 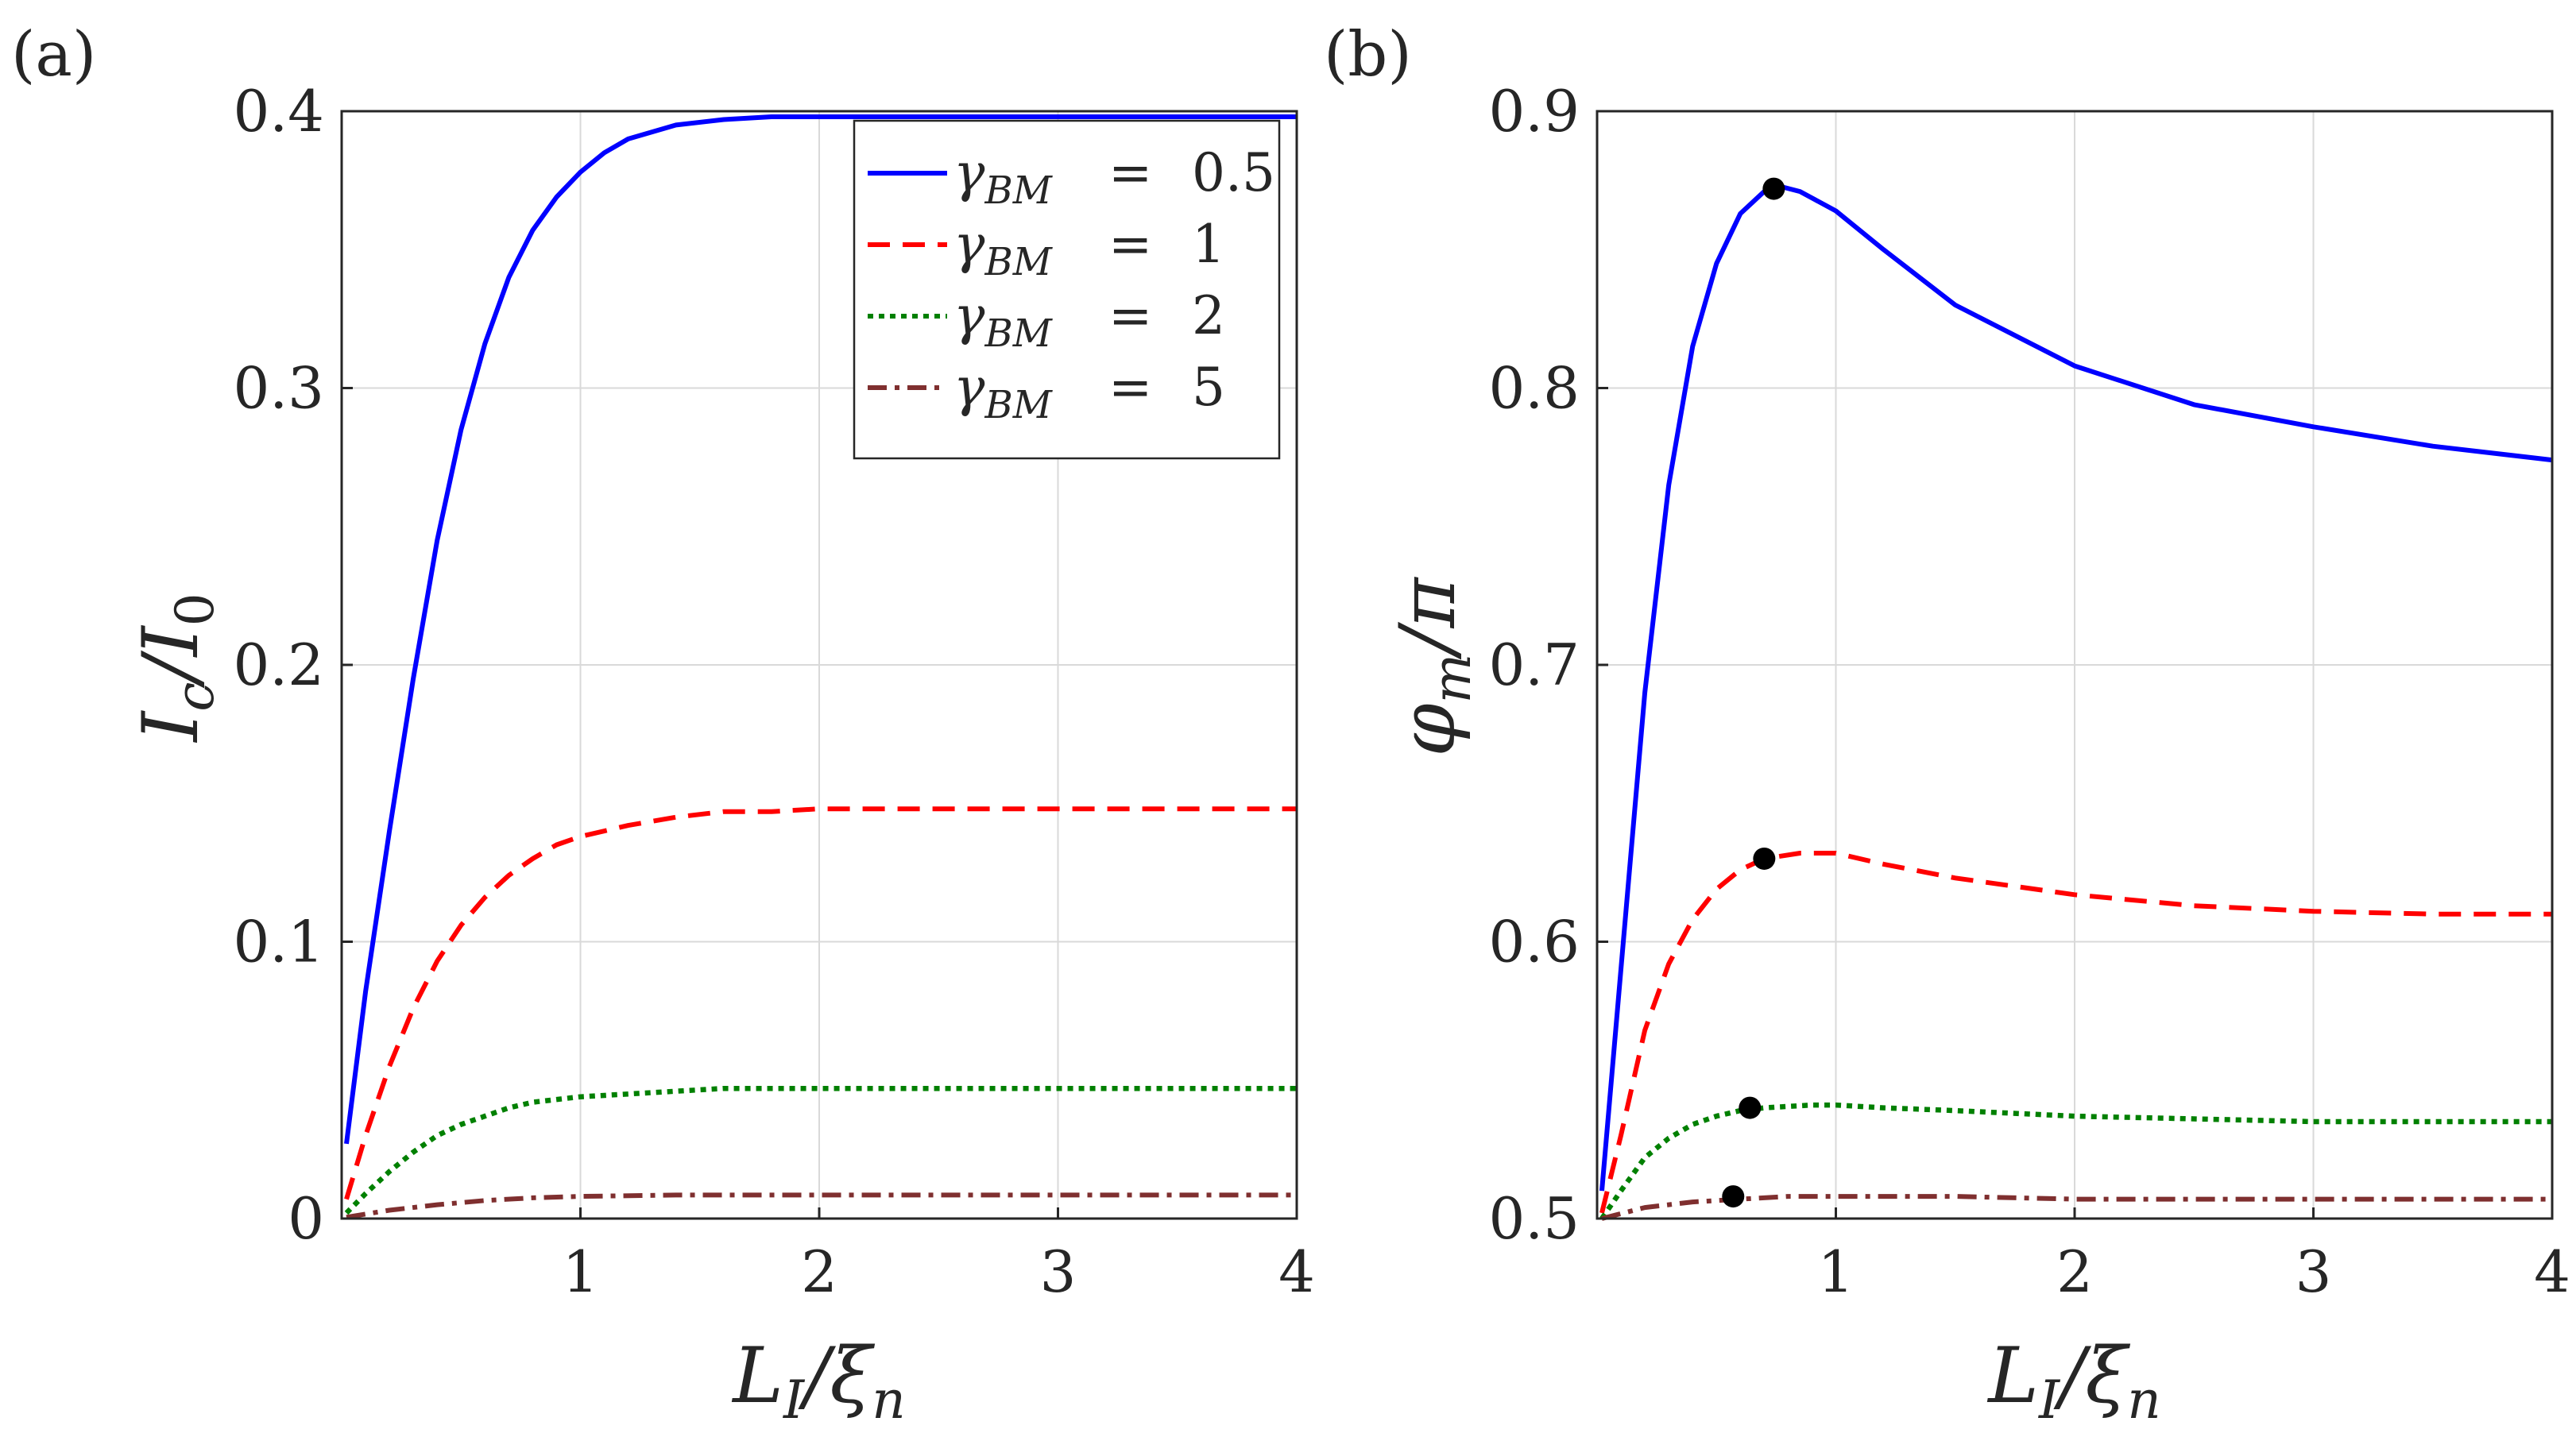 What do you see at coordinates (1534, 1218) in the screenshot?
I see `panel-b-ytick-label-0: 0.5` at bounding box center [1534, 1218].